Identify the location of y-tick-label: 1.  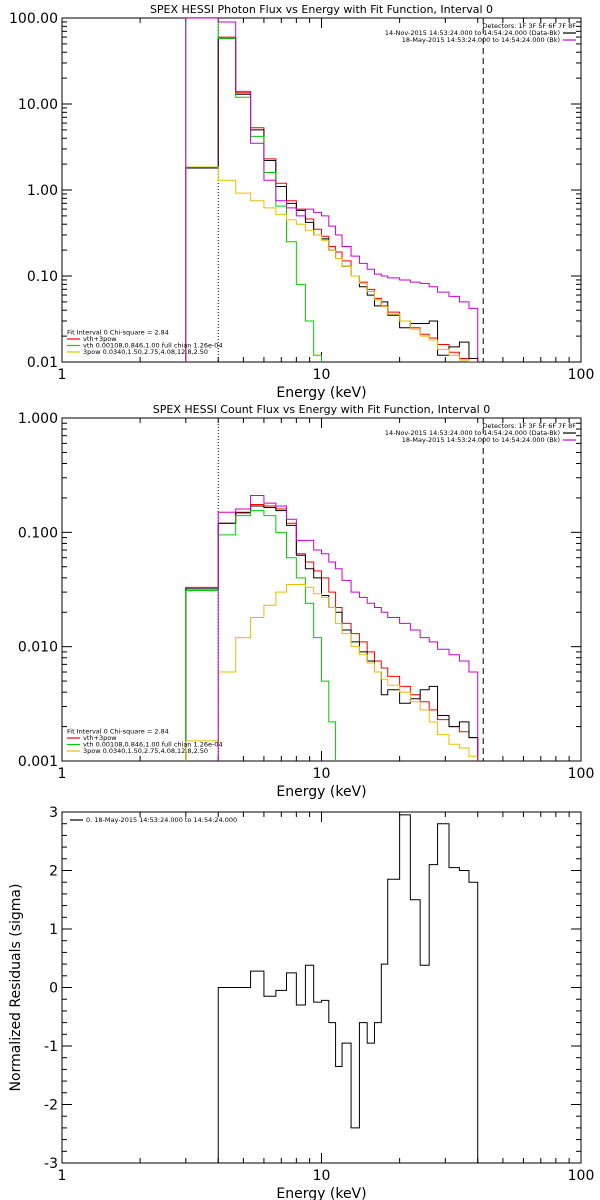
(53, 930).